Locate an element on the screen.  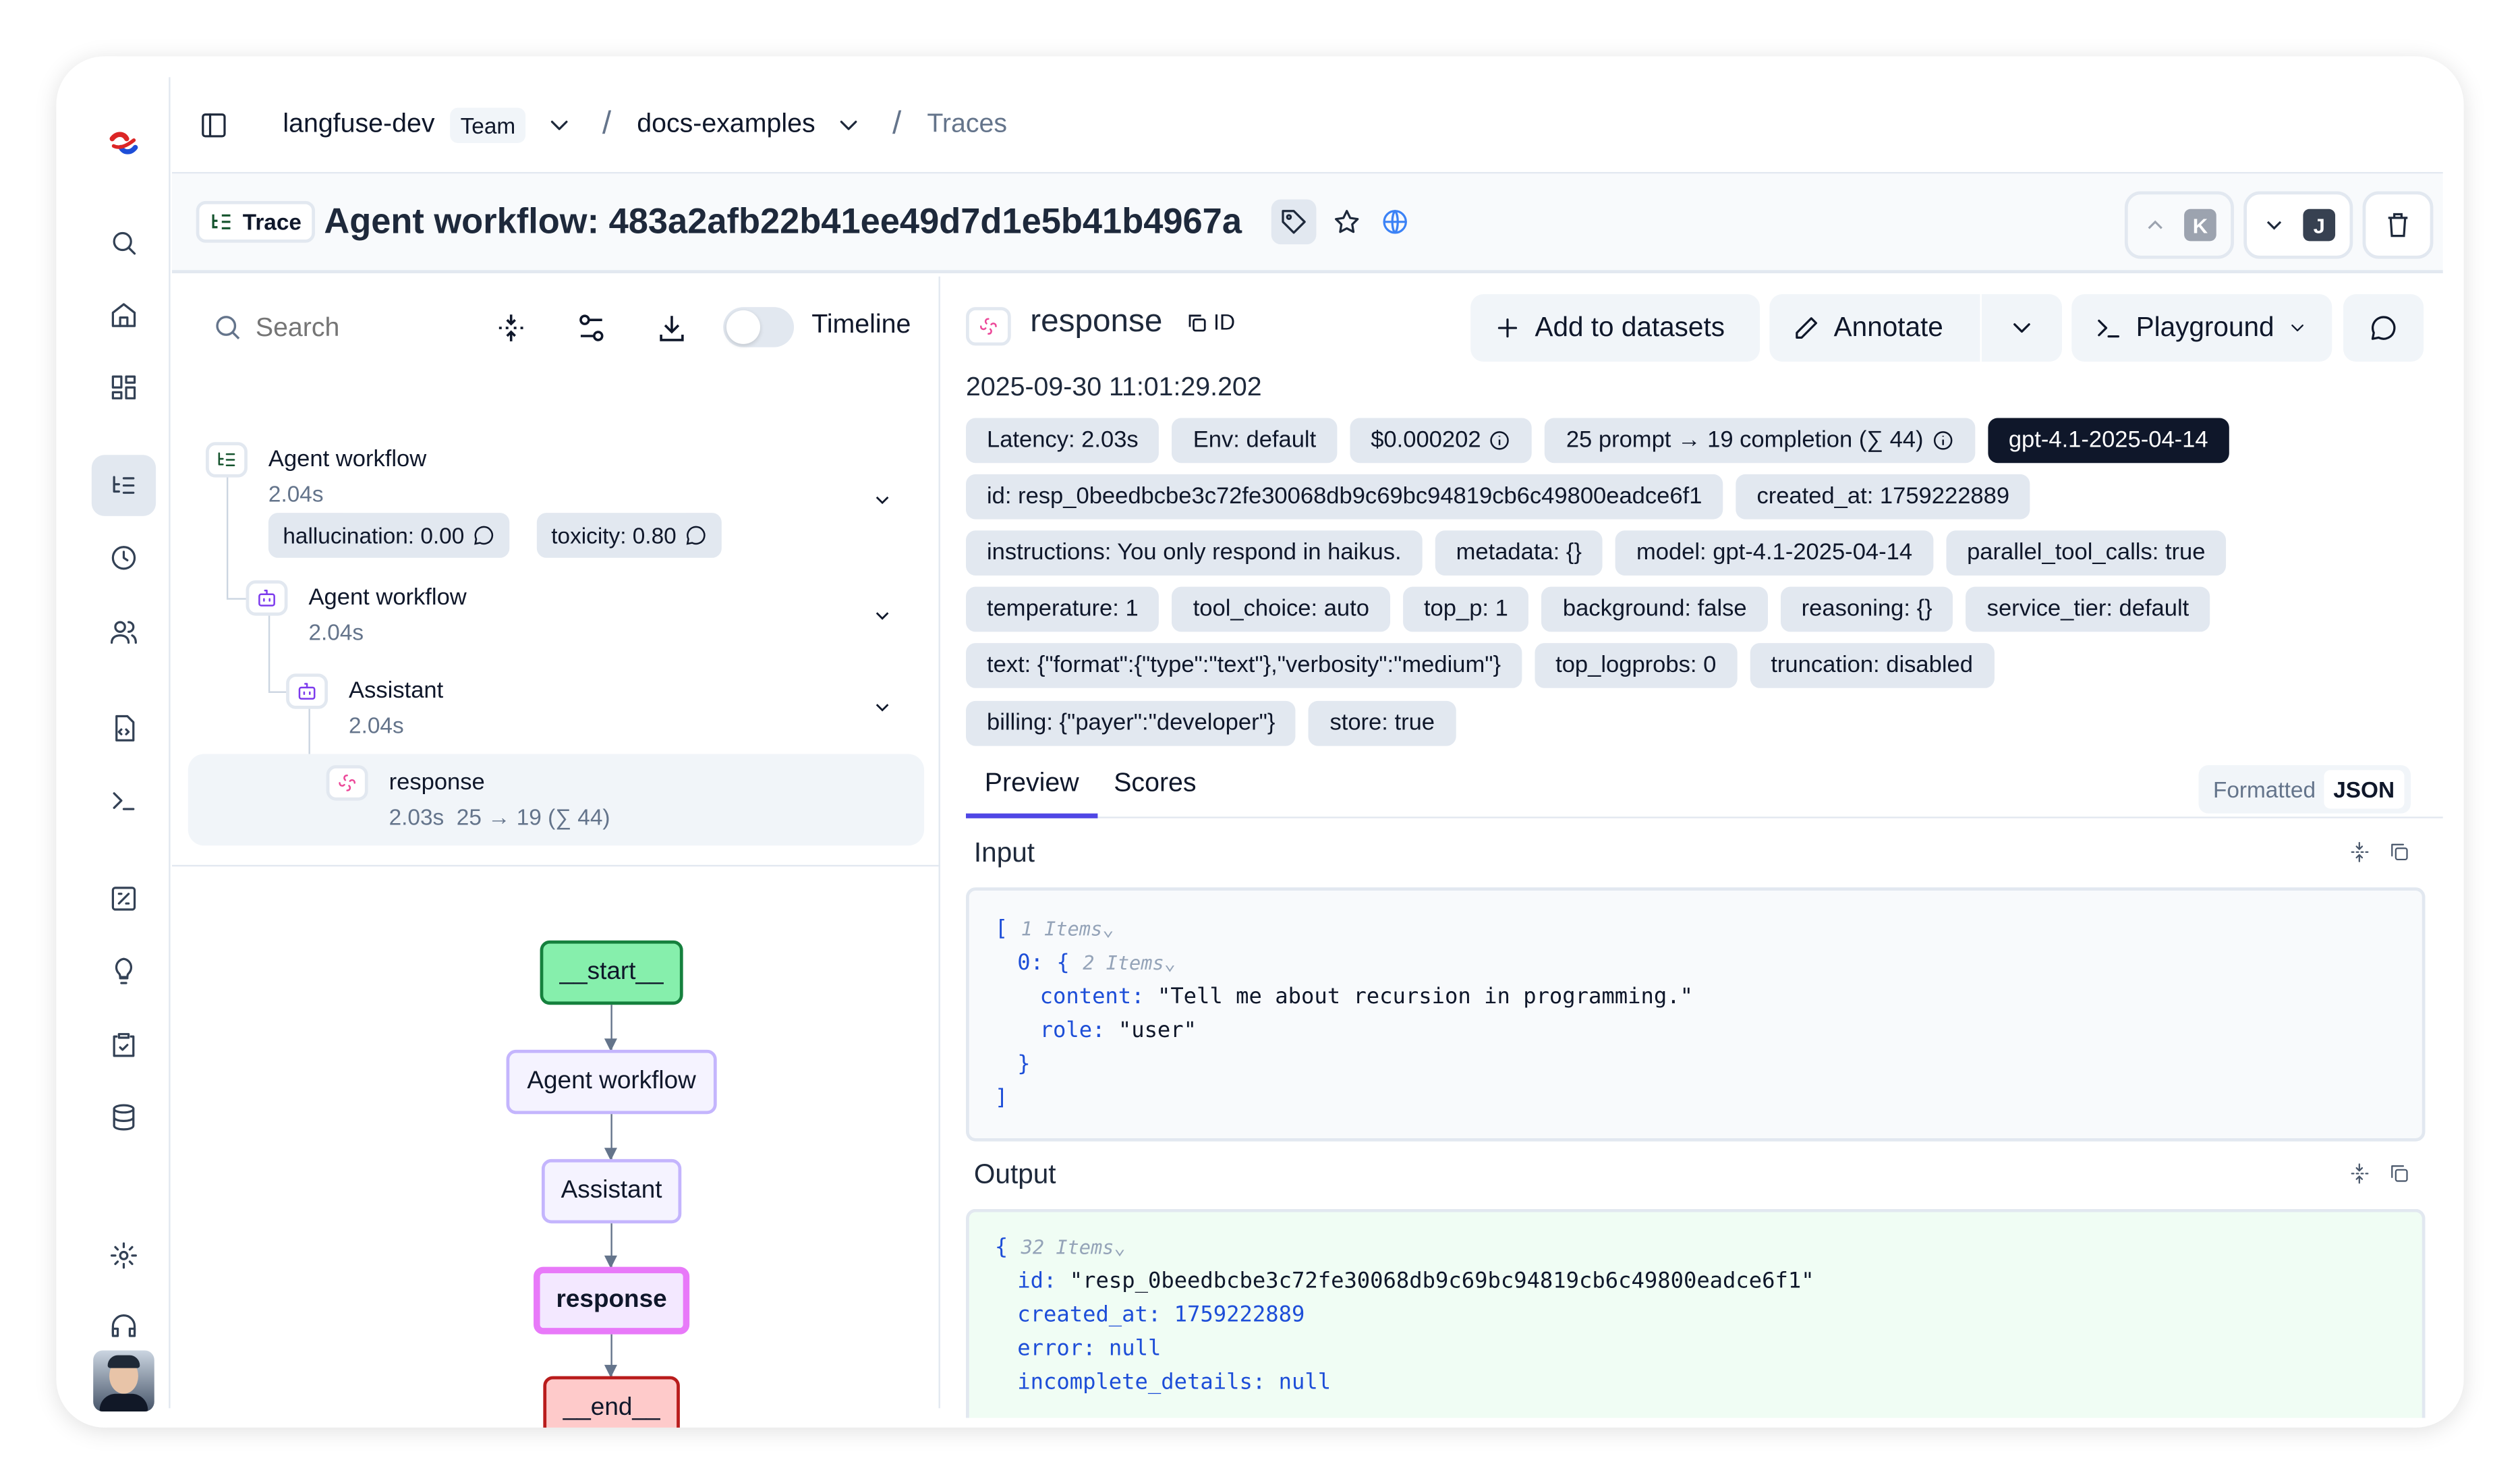
tag-icon is located at coordinates (1293, 222).